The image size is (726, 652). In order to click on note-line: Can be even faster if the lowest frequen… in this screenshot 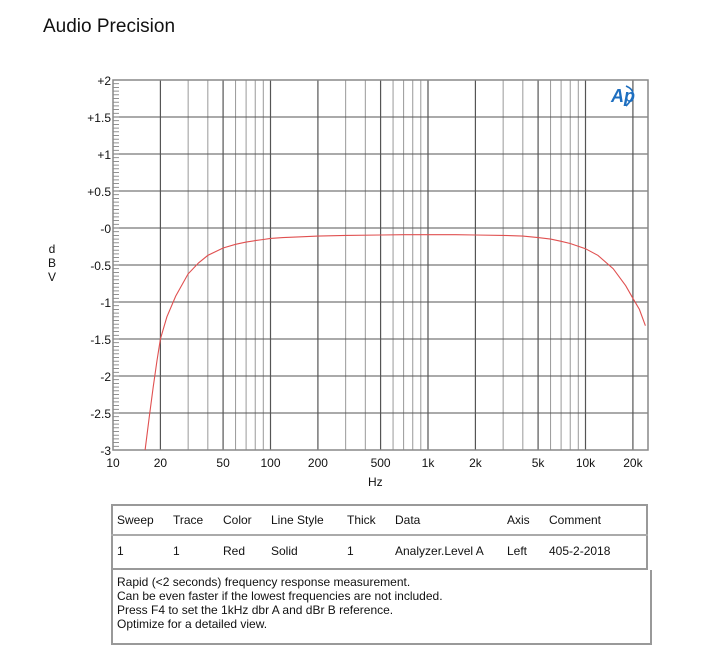, I will do `click(280, 596)`.